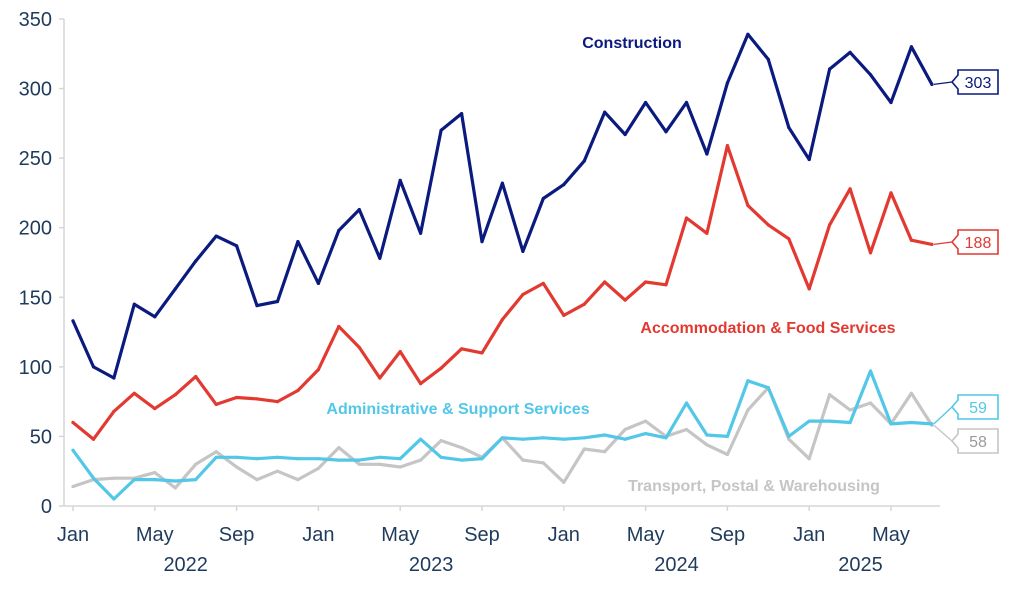 The image size is (1024, 591). What do you see at coordinates (431, 565) in the screenshot?
I see `x-year-label: 2023` at bounding box center [431, 565].